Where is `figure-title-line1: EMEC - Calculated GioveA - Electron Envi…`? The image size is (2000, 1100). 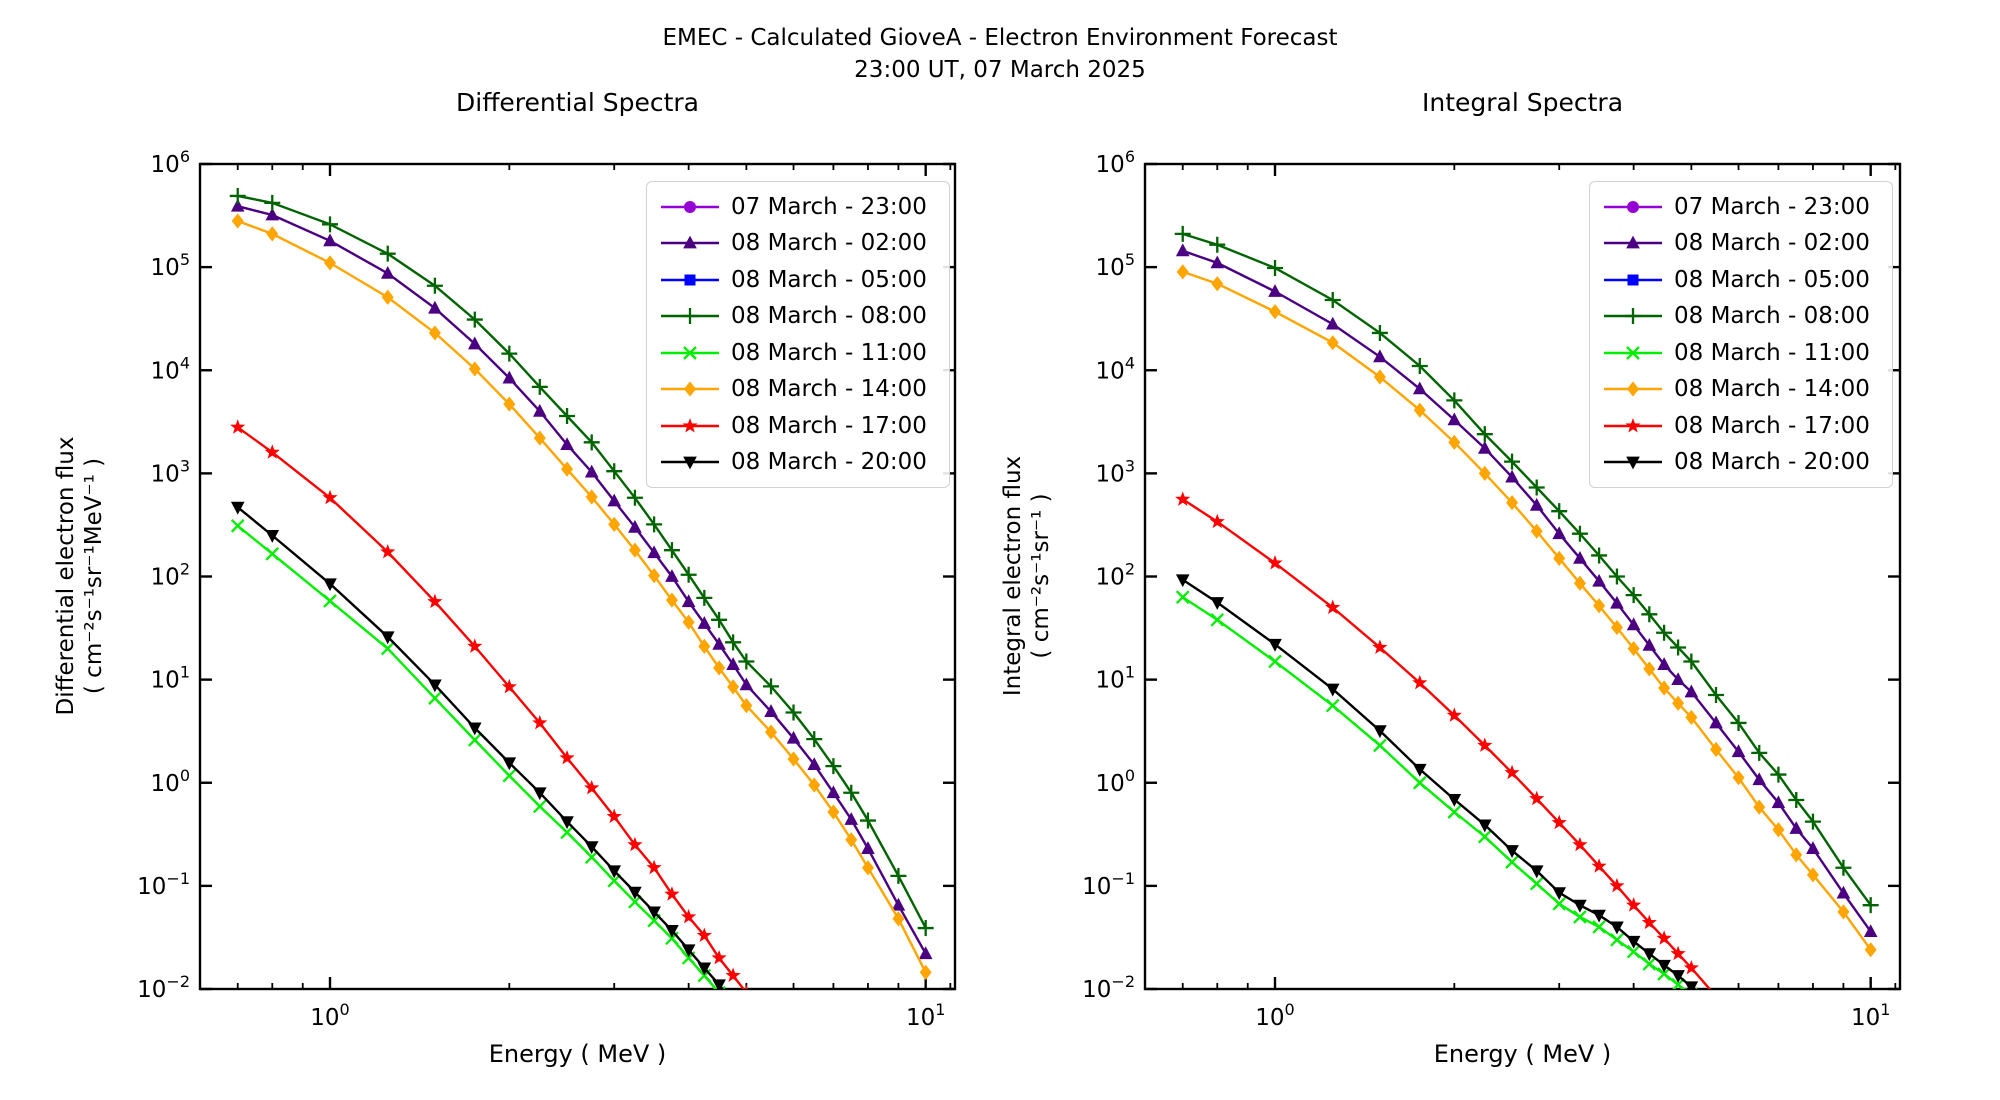
figure-title-line1: EMEC - Calculated GioveA - Electron Envi… is located at coordinates (1000, 38).